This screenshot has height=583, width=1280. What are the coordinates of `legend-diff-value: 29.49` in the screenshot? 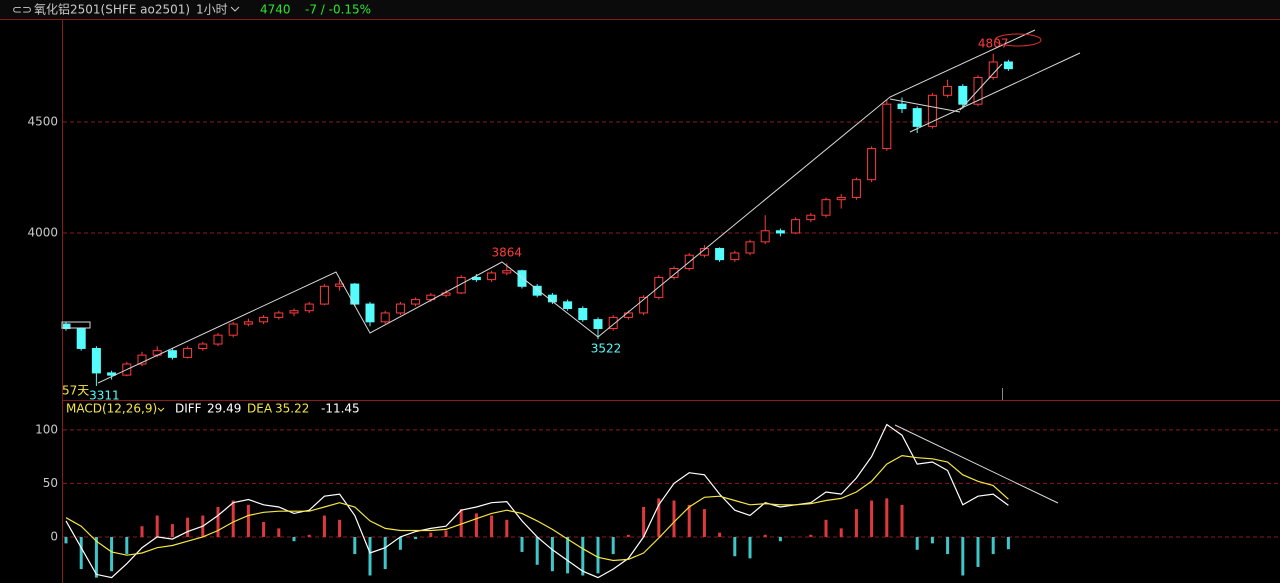 It's located at (224, 409).